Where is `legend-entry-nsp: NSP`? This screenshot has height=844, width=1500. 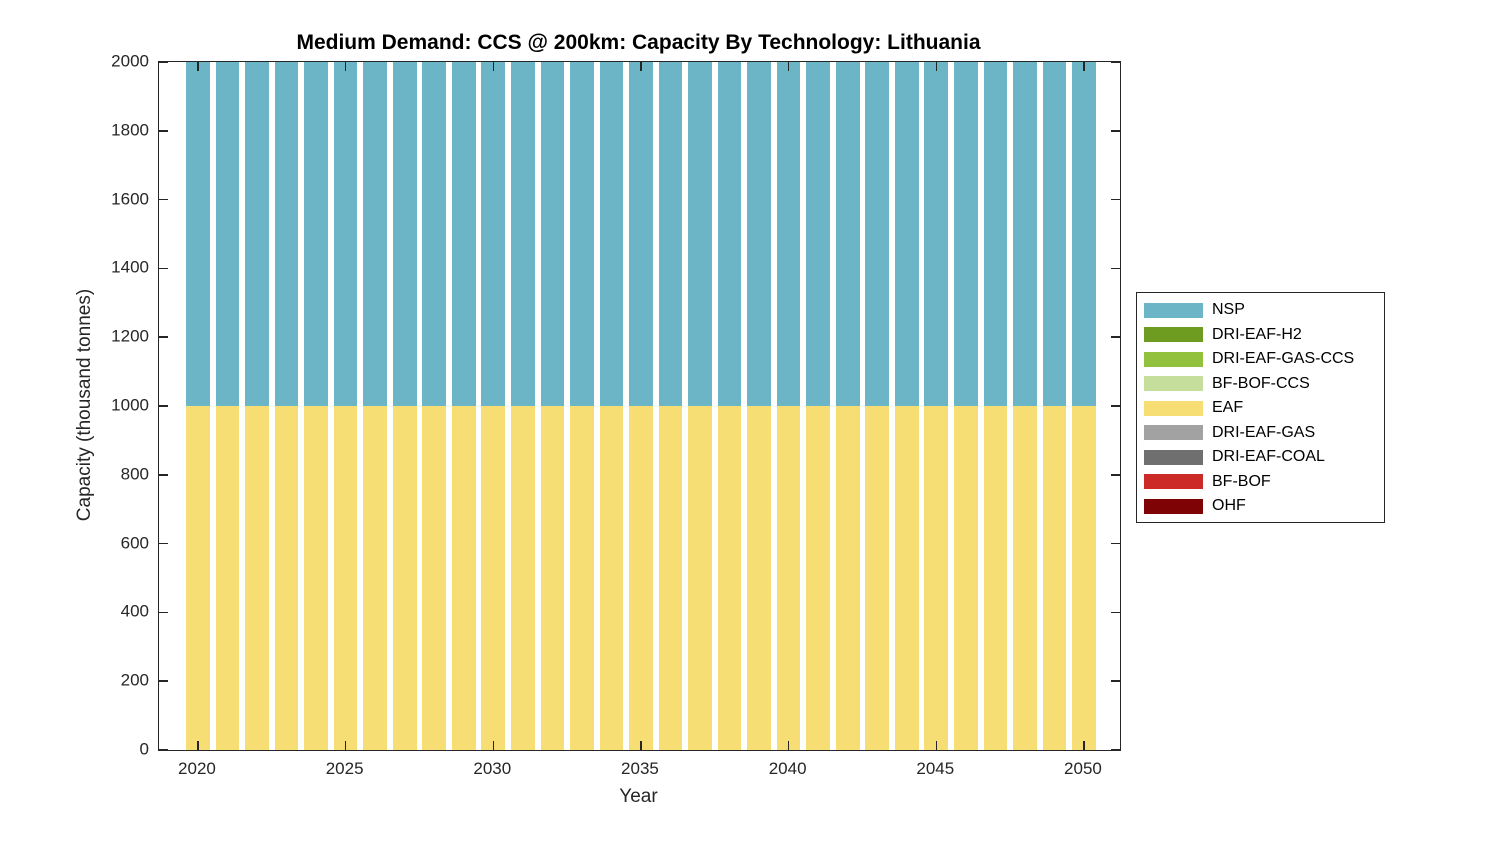
legend-entry-nsp: NSP is located at coordinates (1260, 310).